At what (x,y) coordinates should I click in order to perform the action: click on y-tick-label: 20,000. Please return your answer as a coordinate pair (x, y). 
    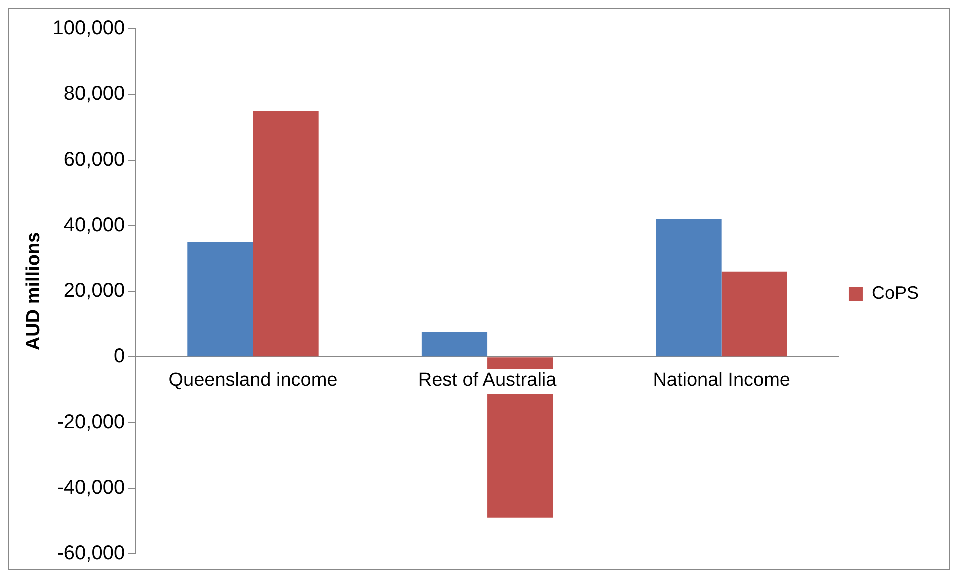
    Looking at the image, I should click on (95, 291).